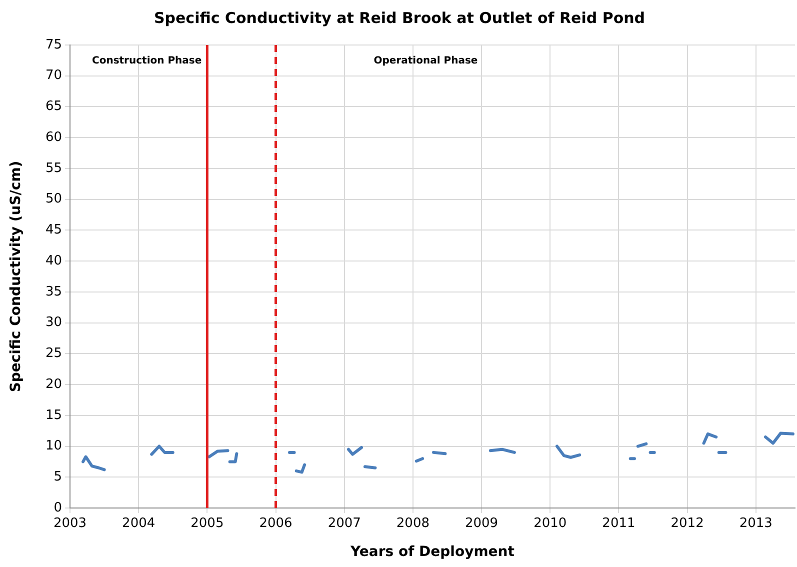 Image resolution: width=797 pixels, height=567 pixels. What do you see at coordinates (53, 322) in the screenshot?
I see `y-tick-label: 30` at bounding box center [53, 322].